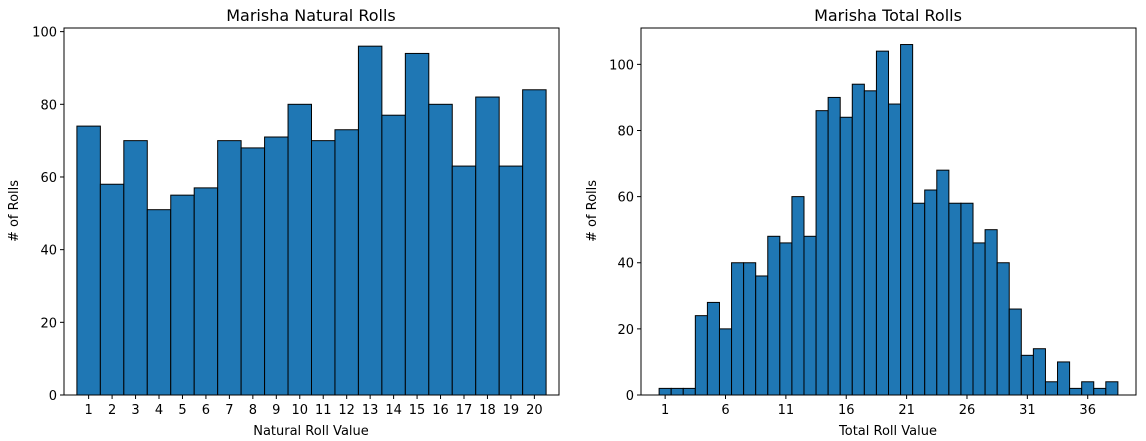 The height and width of the screenshot is (441, 1146). What do you see at coordinates (370, 410) in the screenshot?
I see `x-tick-label: 13` at bounding box center [370, 410].